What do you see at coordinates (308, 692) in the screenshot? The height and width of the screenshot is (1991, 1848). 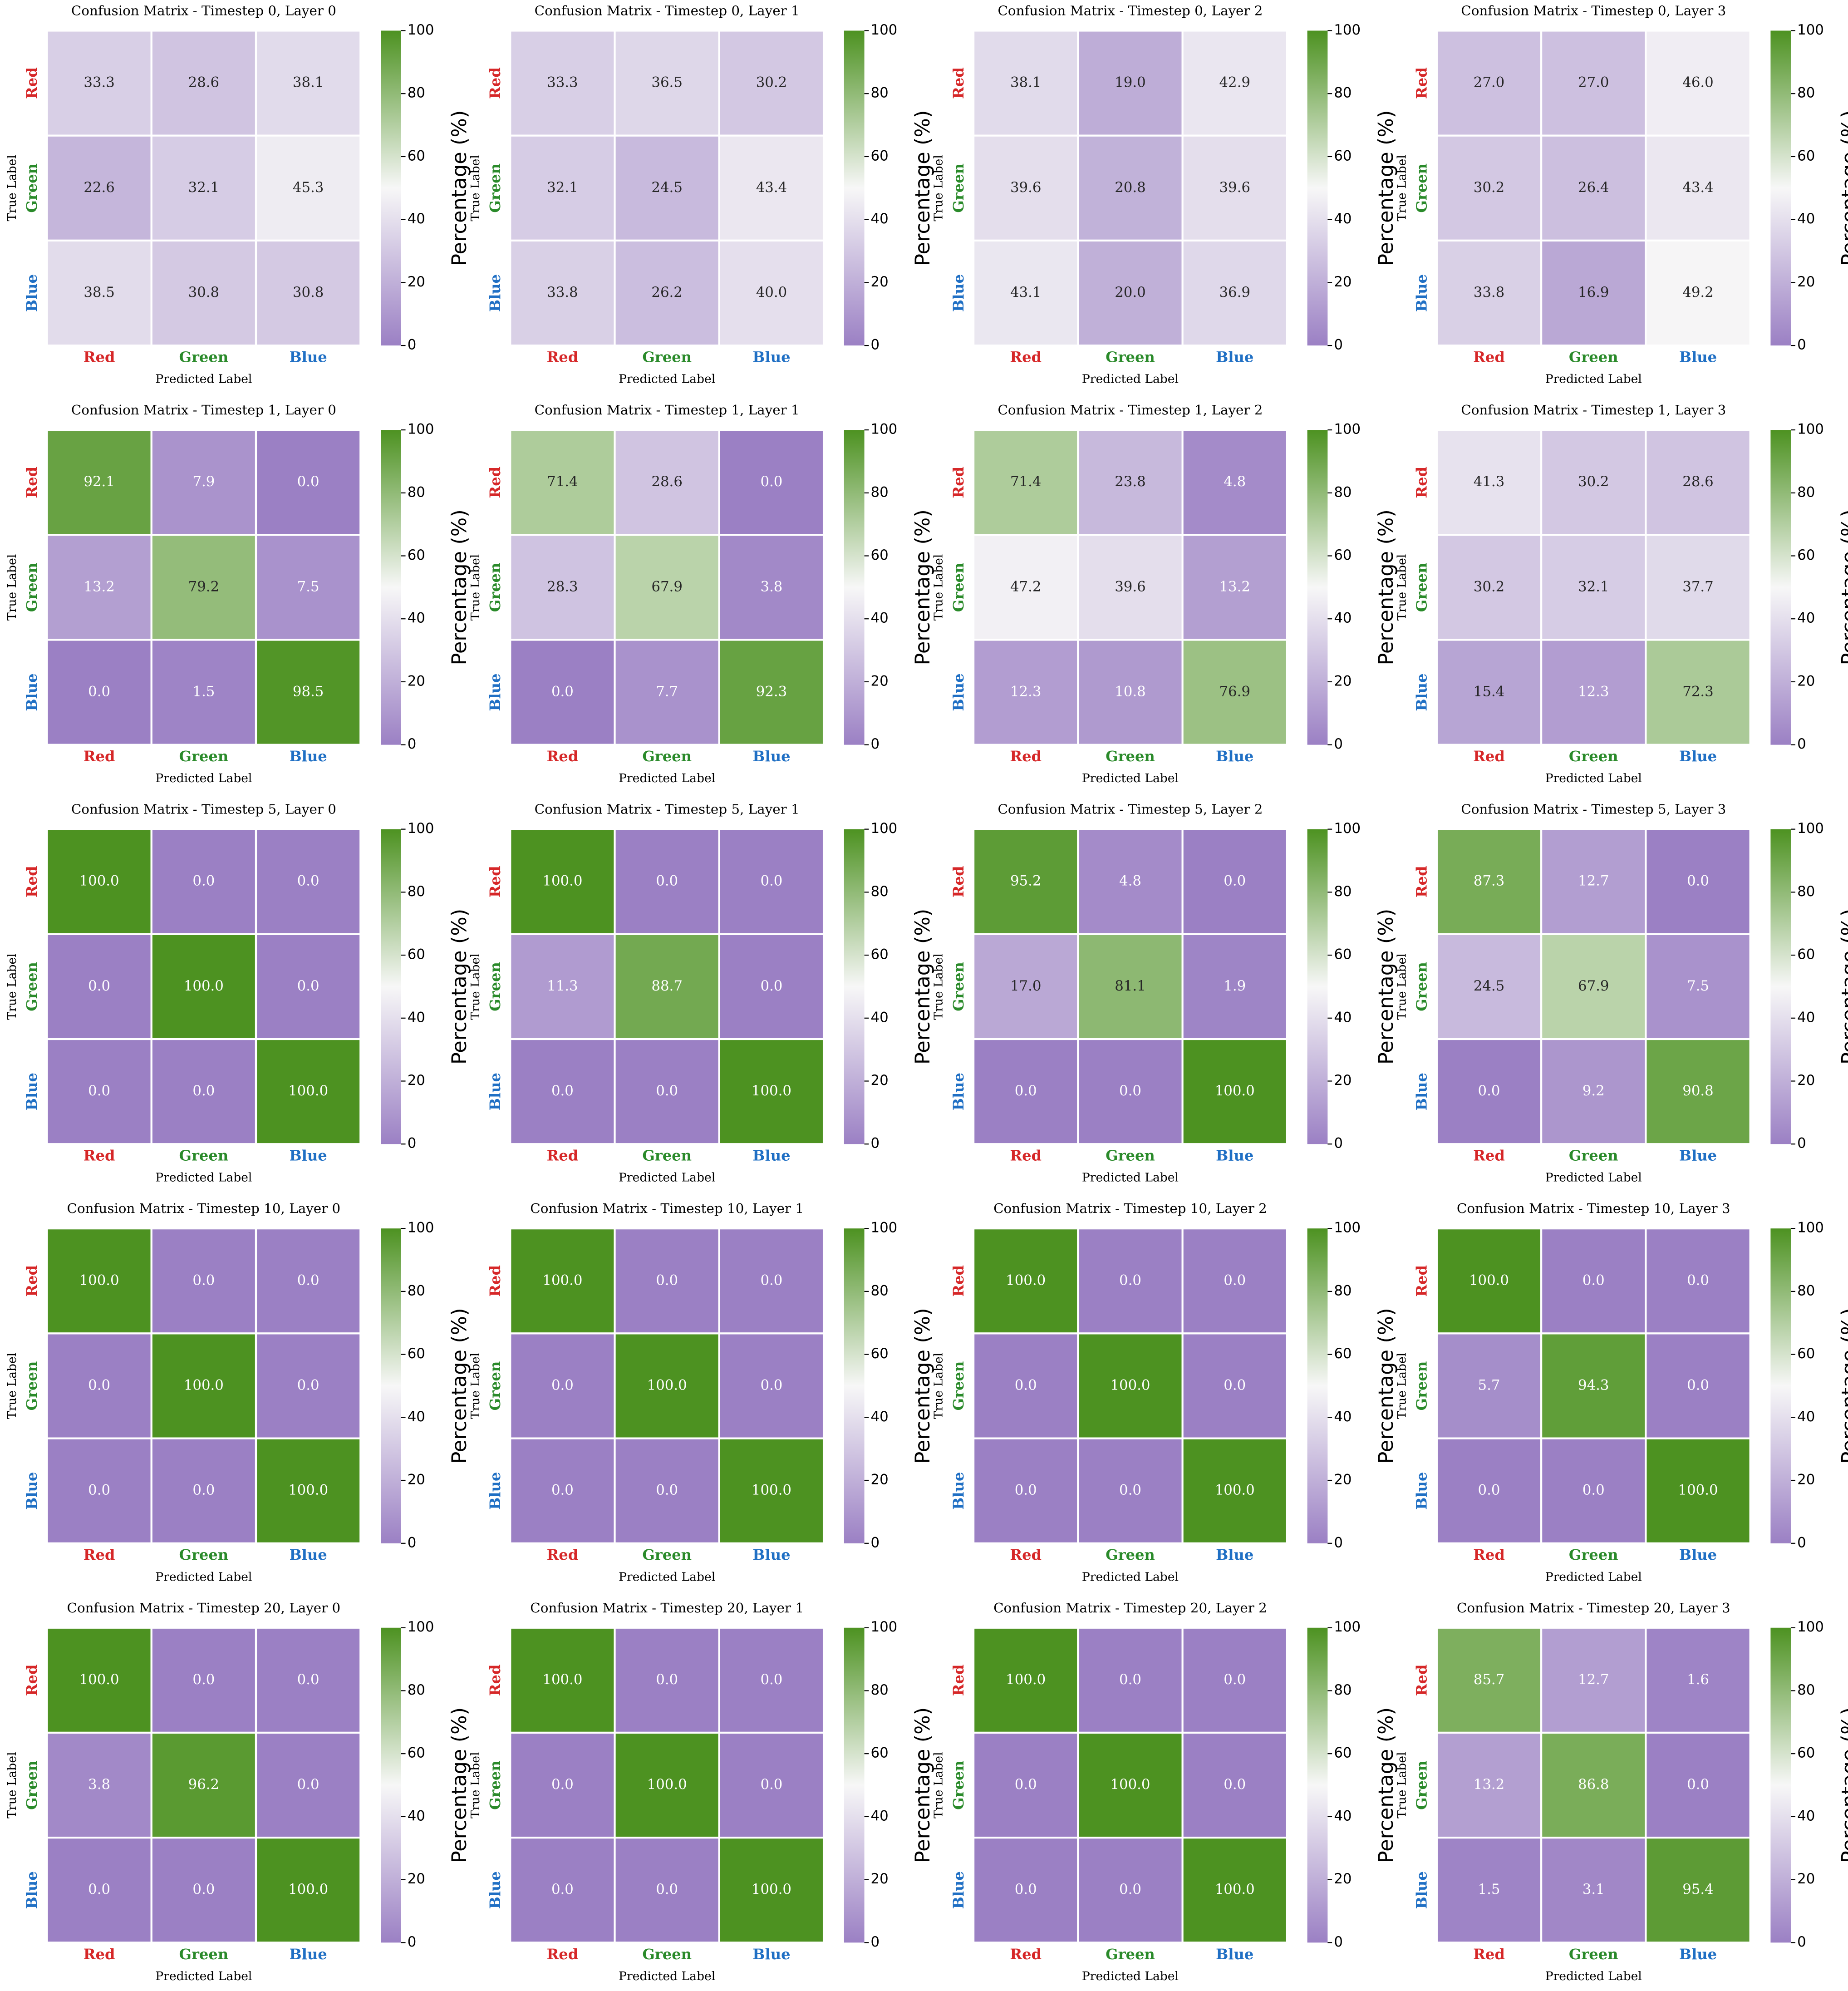 I see `cell-label: 98.5` at bounding box center [308, 692].